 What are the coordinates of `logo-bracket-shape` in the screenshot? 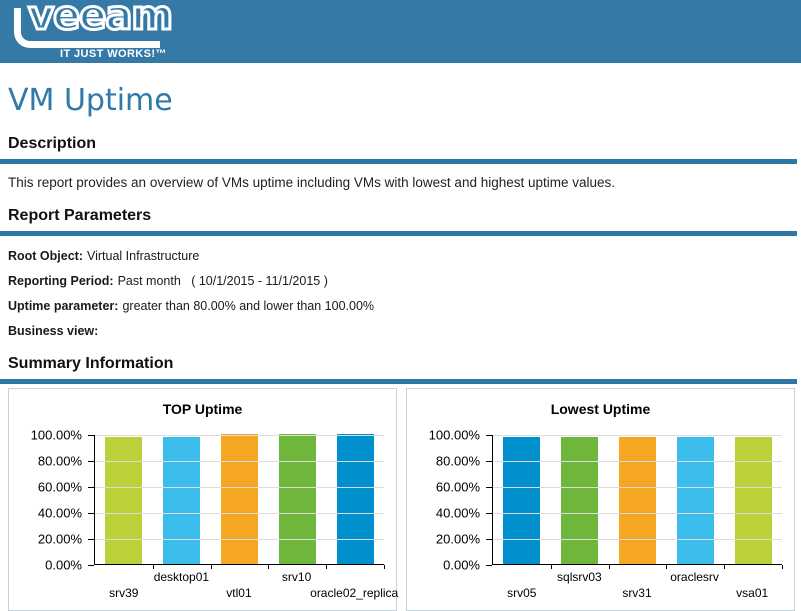 It's located at (87, 28).